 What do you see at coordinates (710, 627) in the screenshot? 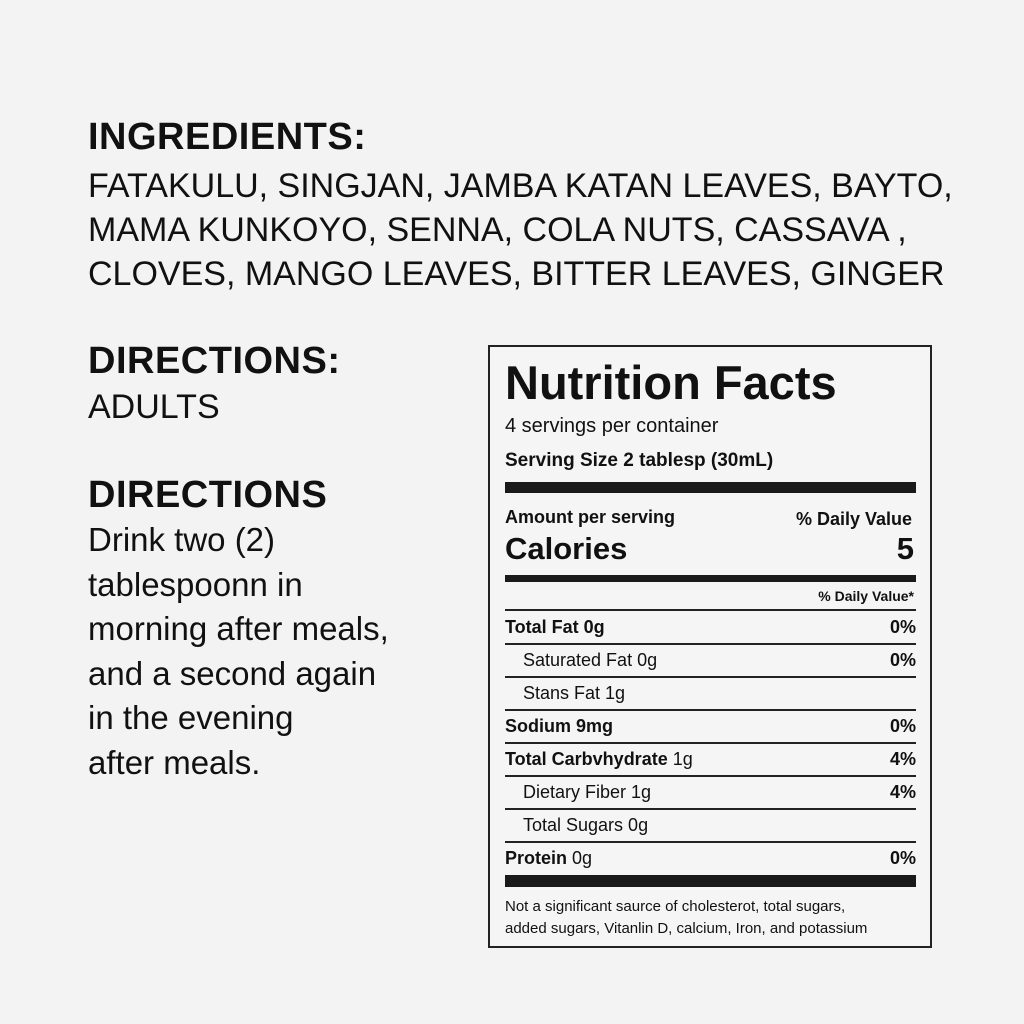
I see `nutrient-row: Total Fat 0g 0%` at bounding box center [710, 627].